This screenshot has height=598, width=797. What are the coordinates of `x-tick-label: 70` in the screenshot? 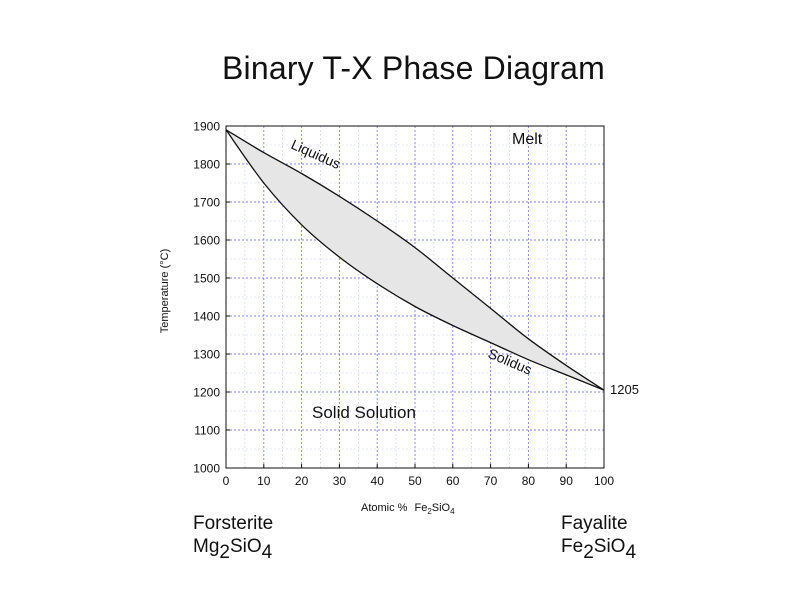 It's located at (491, 481).